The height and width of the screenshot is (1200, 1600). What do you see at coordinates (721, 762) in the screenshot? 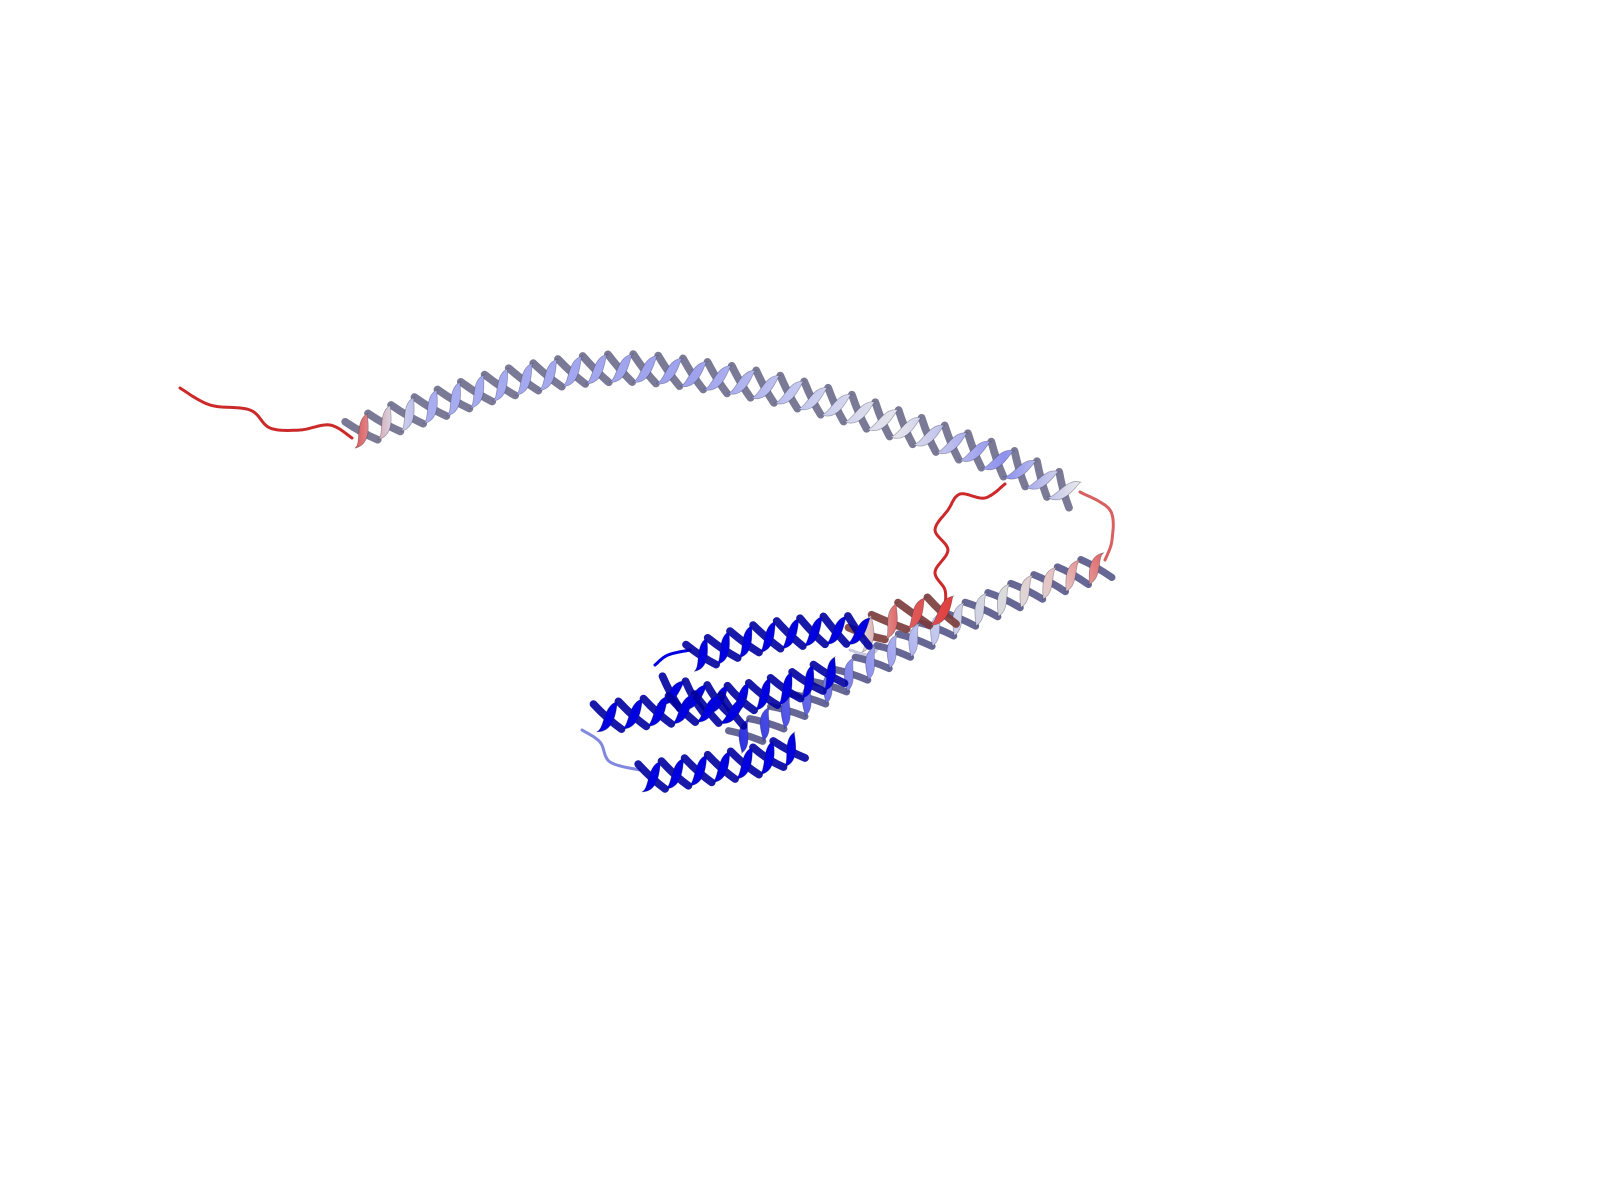
I see `domain-helix-bottom` at bounding box center [721, 762].